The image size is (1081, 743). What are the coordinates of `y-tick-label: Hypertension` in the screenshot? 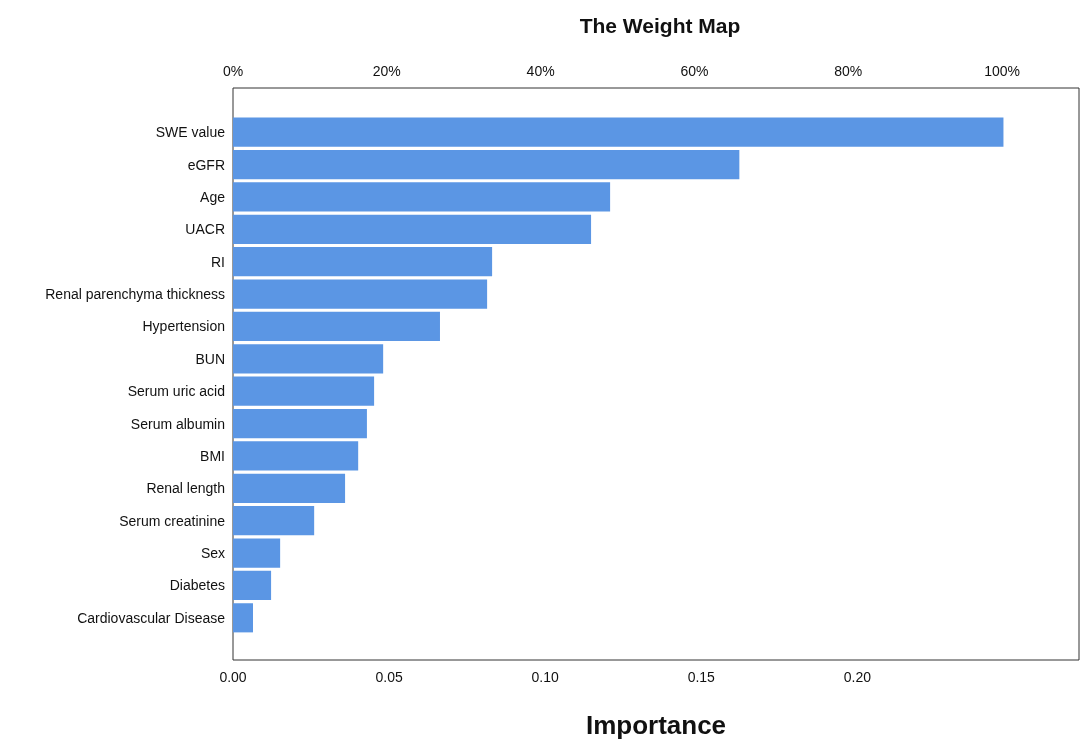 It's located at (183, 326).